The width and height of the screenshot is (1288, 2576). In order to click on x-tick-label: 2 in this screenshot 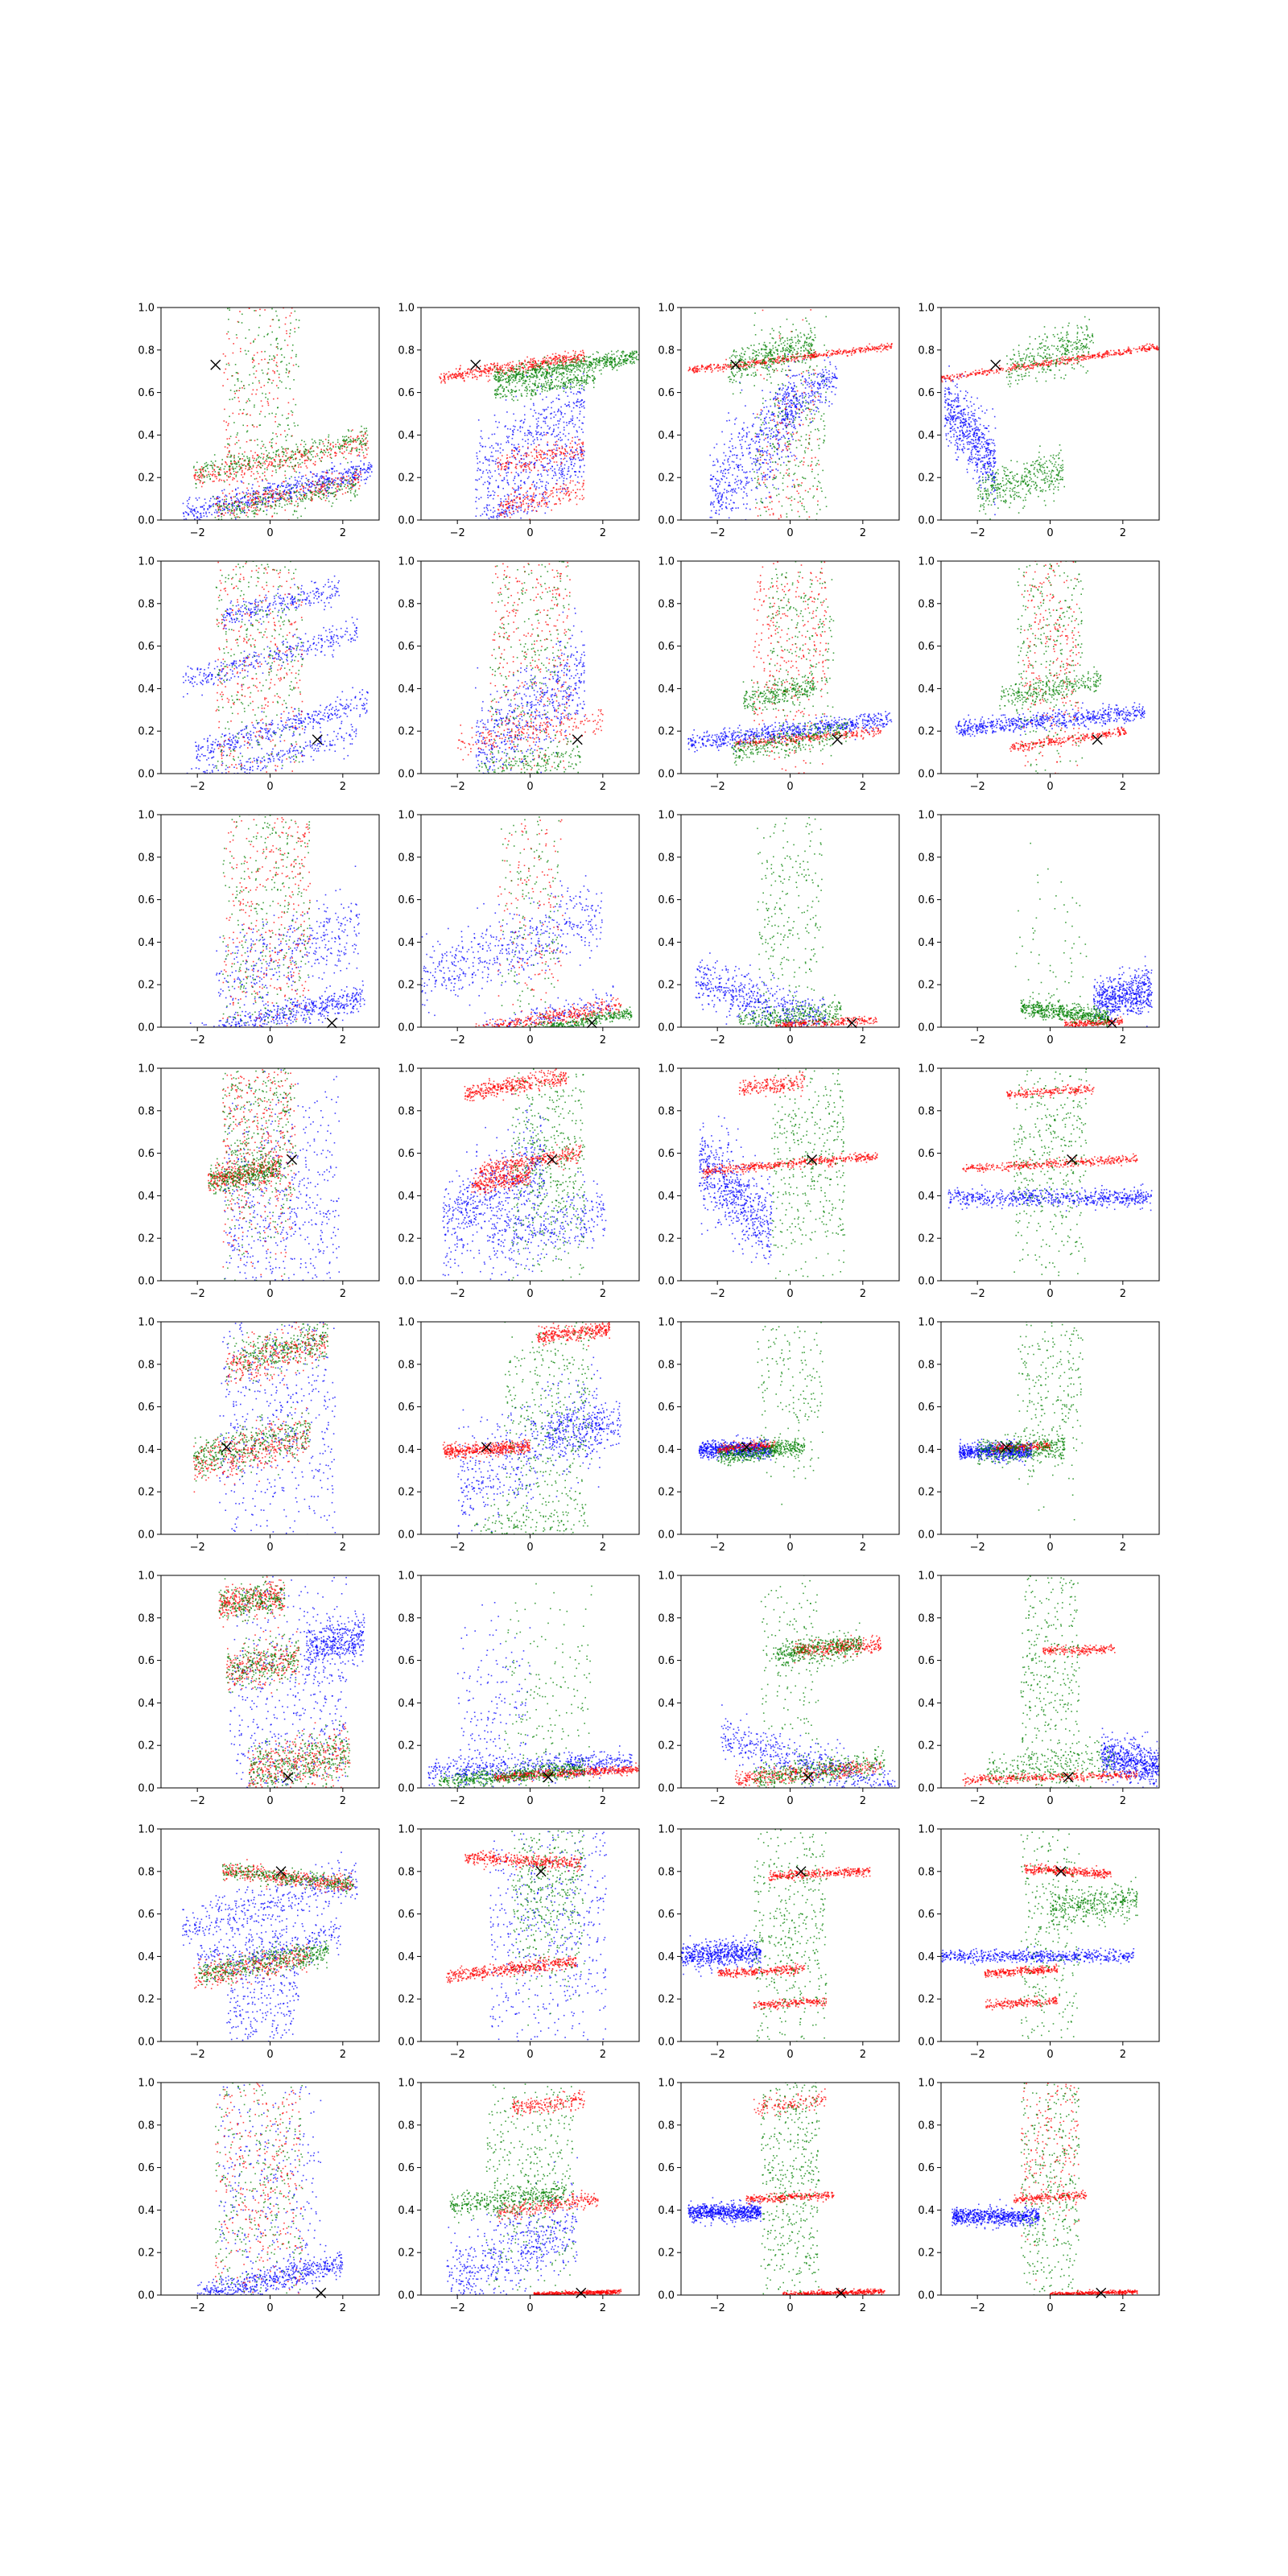, I will do `click(603, 533)`.